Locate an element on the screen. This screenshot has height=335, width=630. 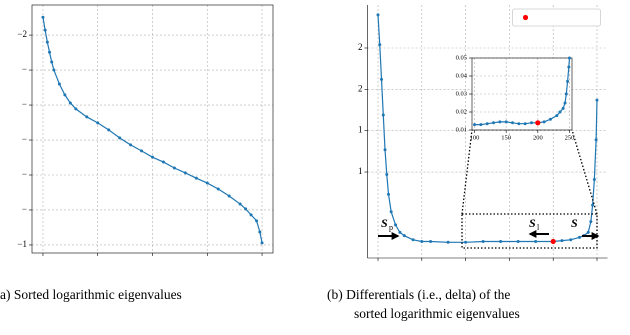
y-tick-label: 0.05 is located at coordinates (461, 57).